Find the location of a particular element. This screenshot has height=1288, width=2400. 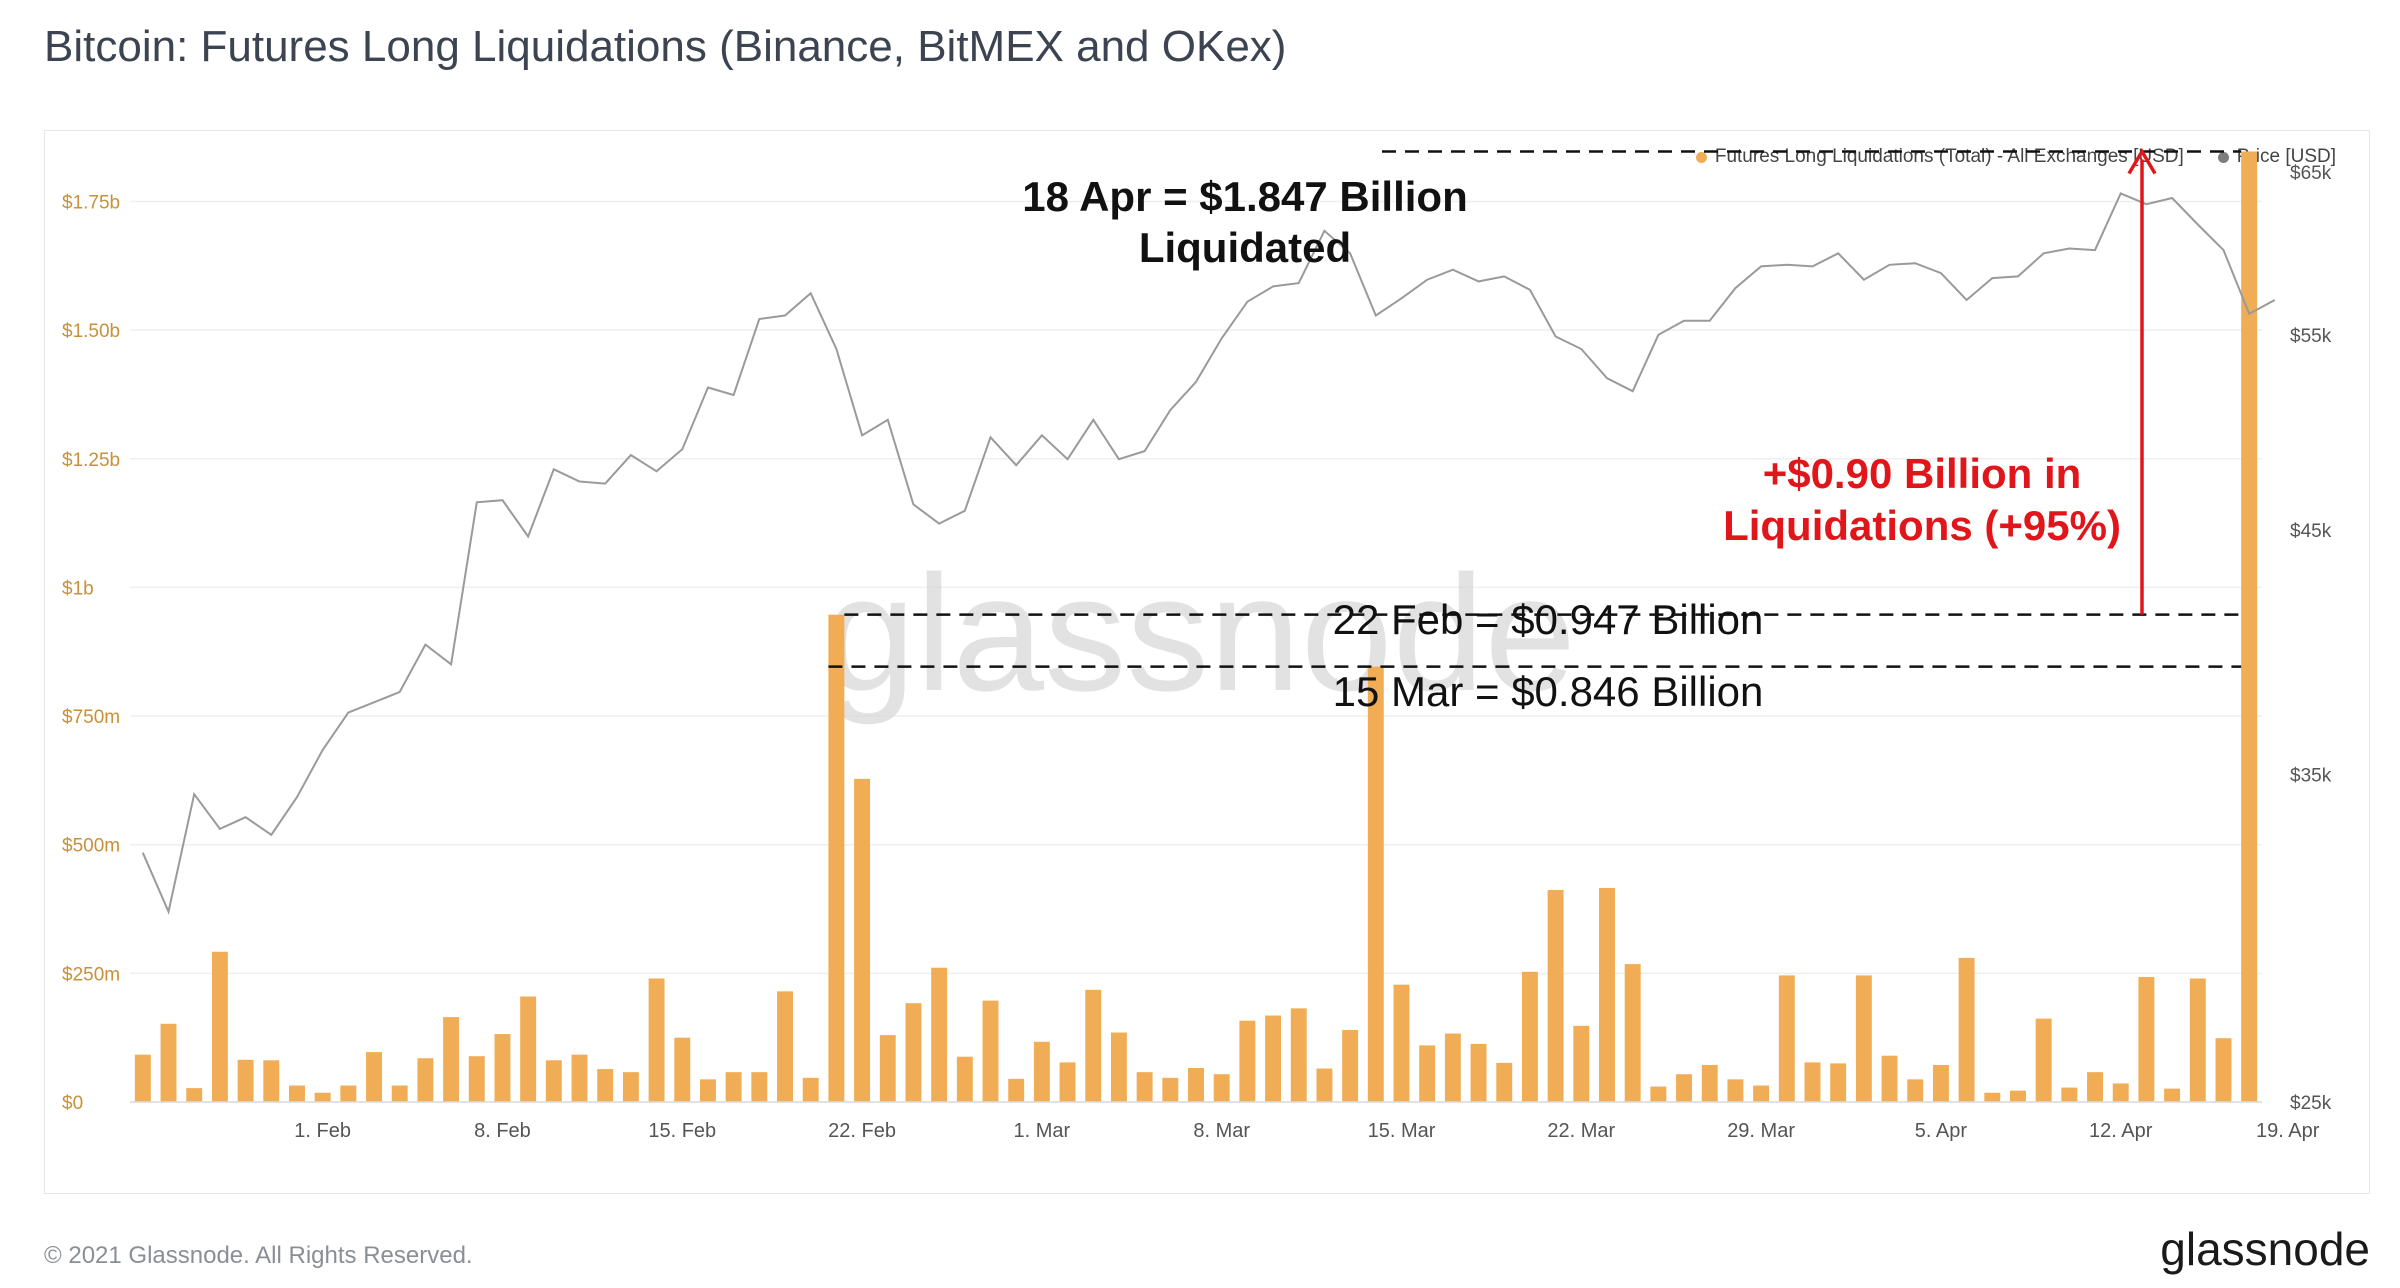

left-axis-tick-label: $1.50b is located at coordinates (91, 331).